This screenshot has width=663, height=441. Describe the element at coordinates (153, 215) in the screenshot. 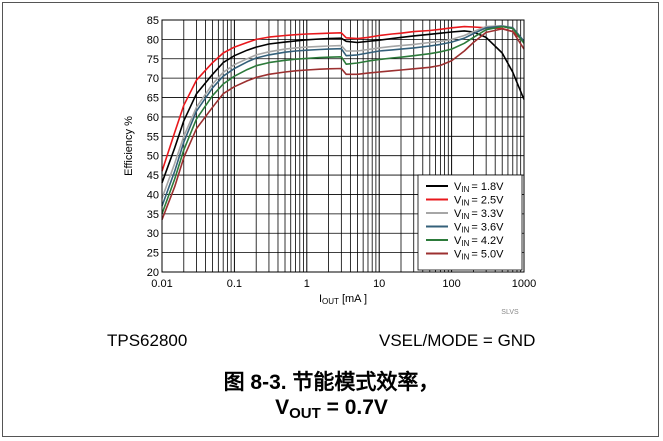

I see `y-tick-label: 35` at that location.